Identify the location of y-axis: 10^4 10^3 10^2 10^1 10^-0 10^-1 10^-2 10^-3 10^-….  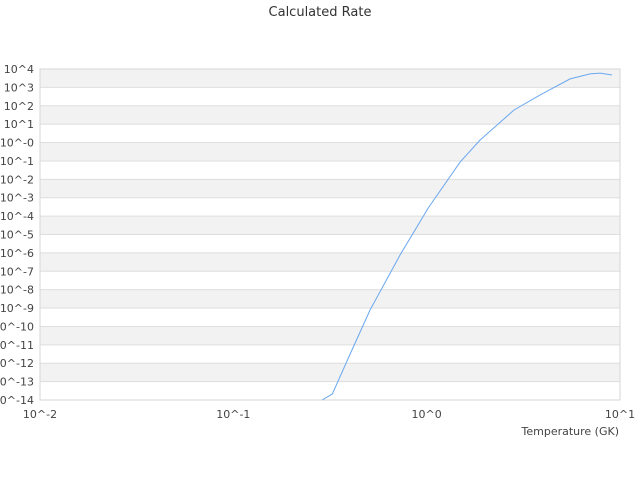
(17, 235).